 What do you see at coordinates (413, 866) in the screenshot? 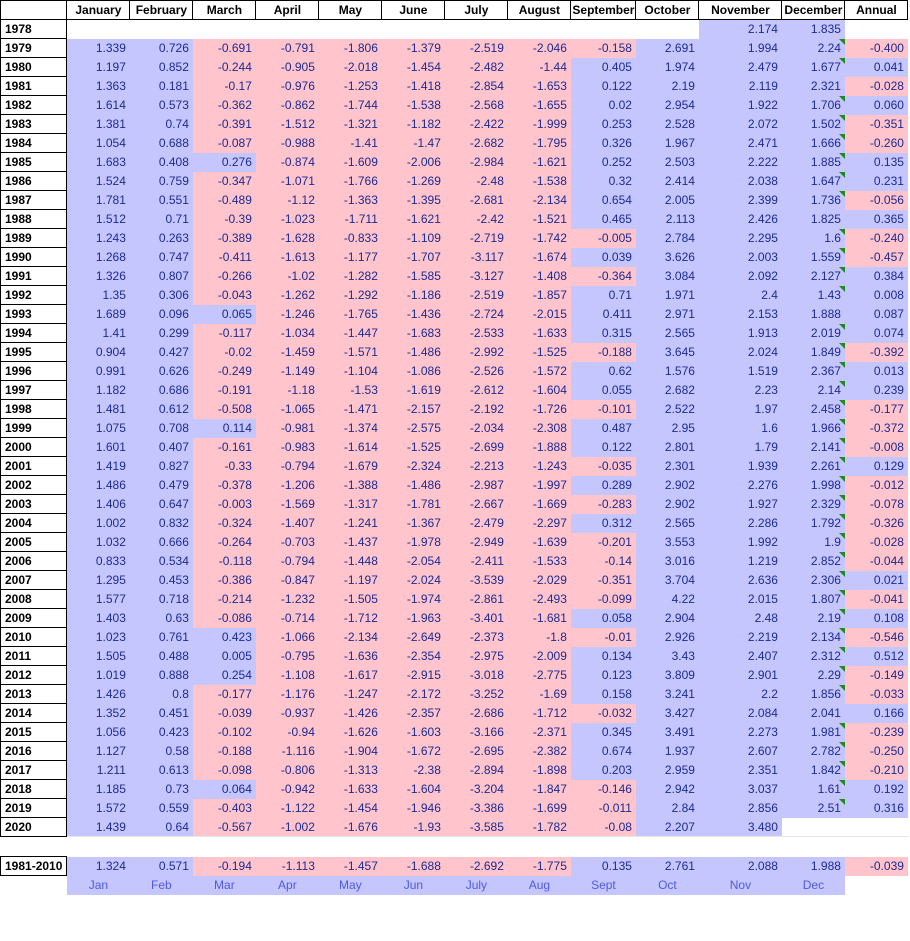
I see `value-cell: -1.688` at bounding box center [413, 866].